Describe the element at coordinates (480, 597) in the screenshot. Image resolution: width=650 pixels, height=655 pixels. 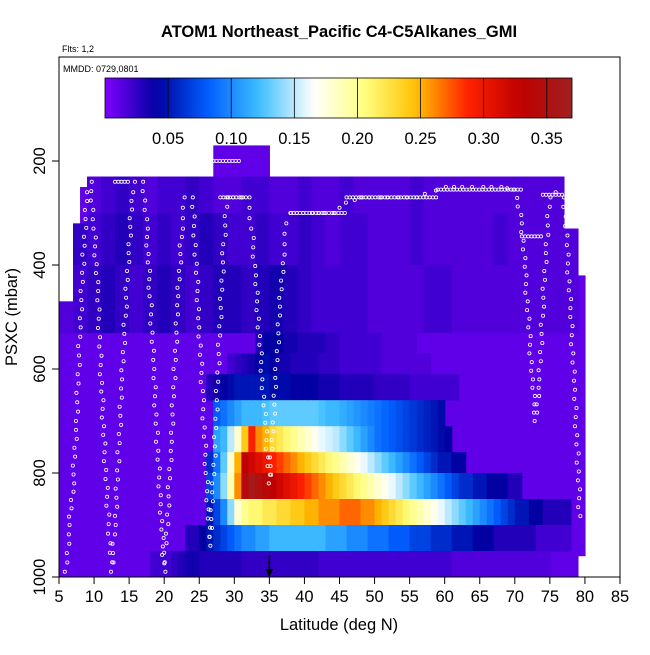
I see `x-tick-label: 65` at that location.